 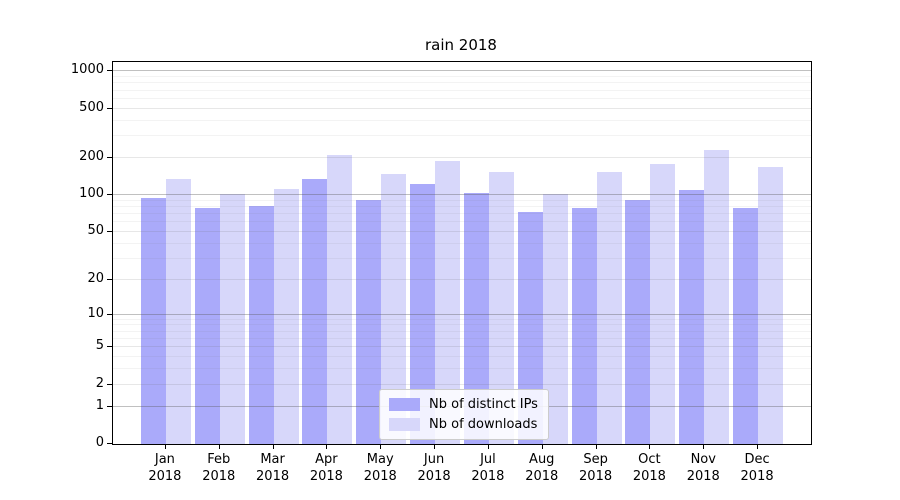 I want to click on y-tick-label: 10, so click(x=95, y=313).